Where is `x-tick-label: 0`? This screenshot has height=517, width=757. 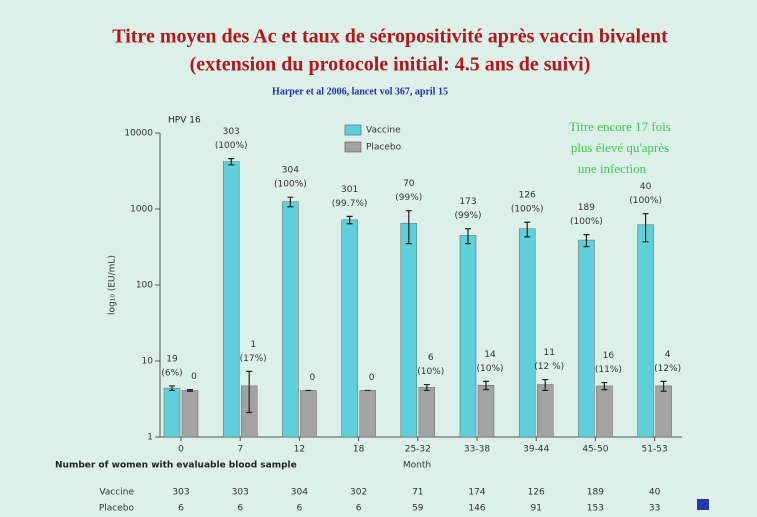 x-tick-label: 0 is located at coordinates (181, 450).